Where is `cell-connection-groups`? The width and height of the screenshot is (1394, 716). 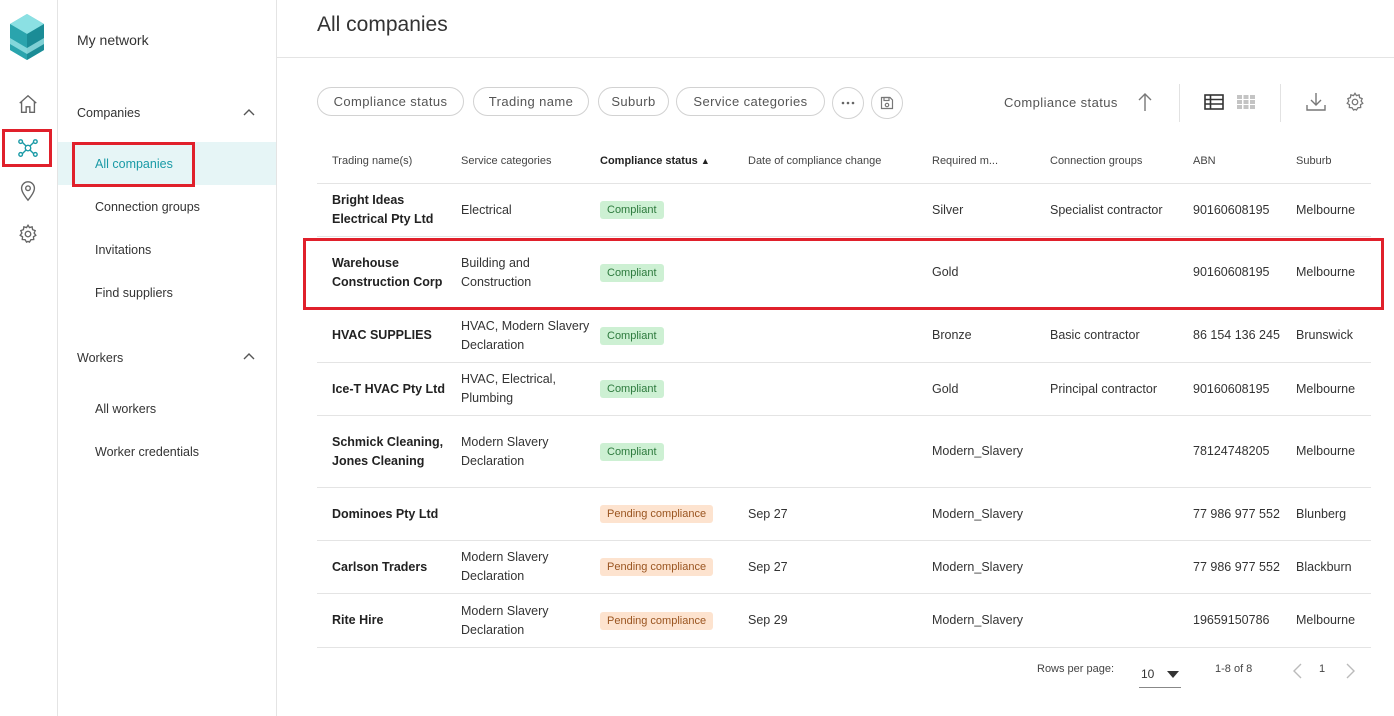 cell-connection-groups is located at coordinates (1120, 514).